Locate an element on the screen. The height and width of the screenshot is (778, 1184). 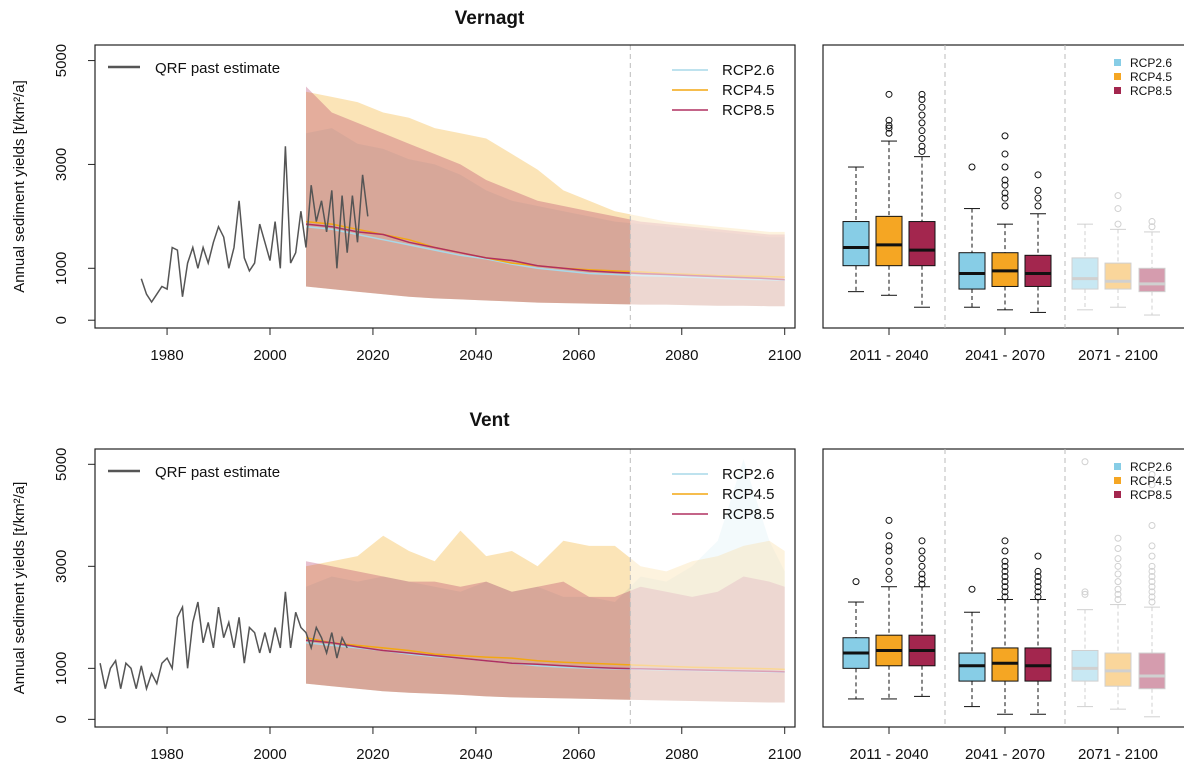
x-tick-label: 2000 is located at coordinates (269, 754).